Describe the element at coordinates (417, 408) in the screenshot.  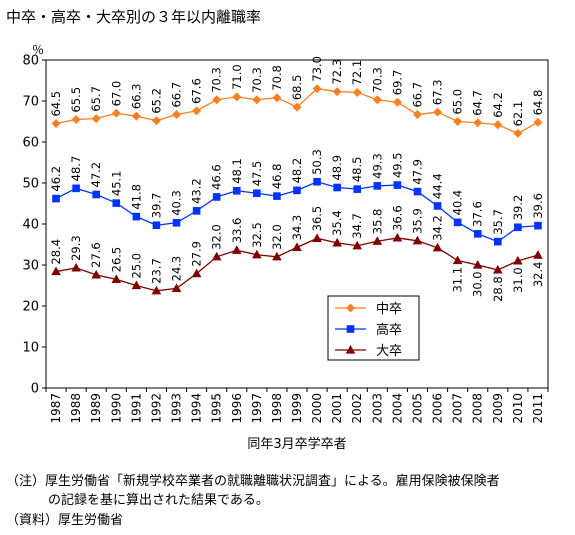
I see `x-tick-label: 2005` at that location.